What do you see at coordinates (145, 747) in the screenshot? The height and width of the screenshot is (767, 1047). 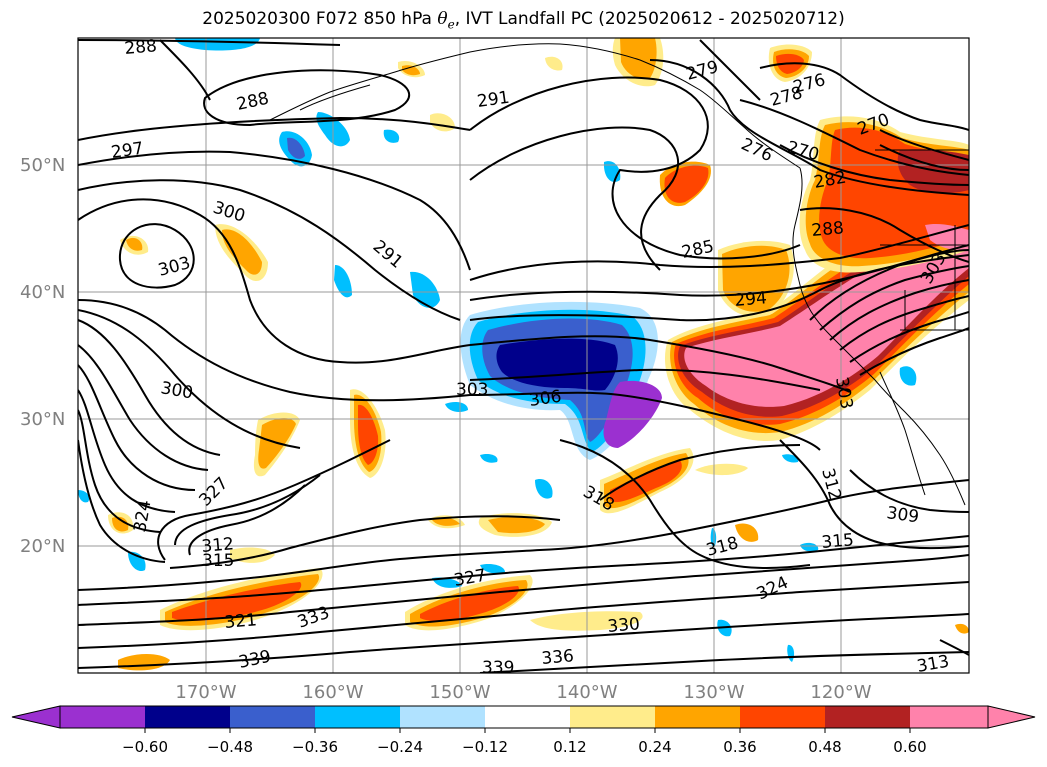 I see `colorbar-tick-label: −0.60` at bounding box center [145, 747].